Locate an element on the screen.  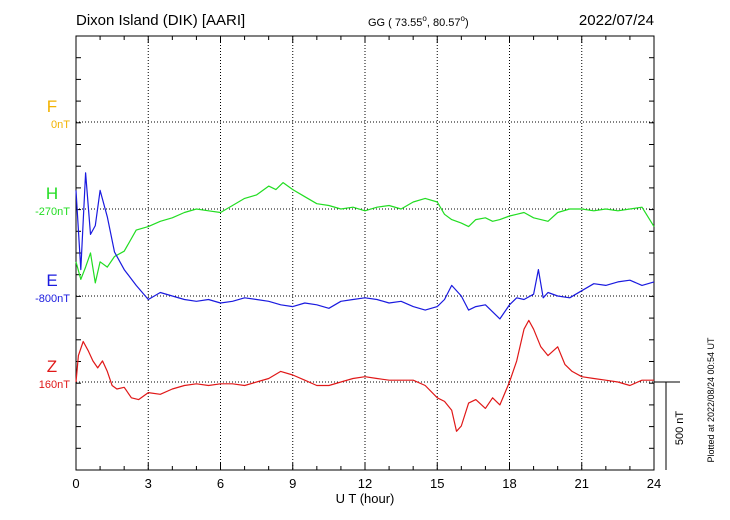
channel-baseline-E: -800nT is located at coordinates (52, 299).